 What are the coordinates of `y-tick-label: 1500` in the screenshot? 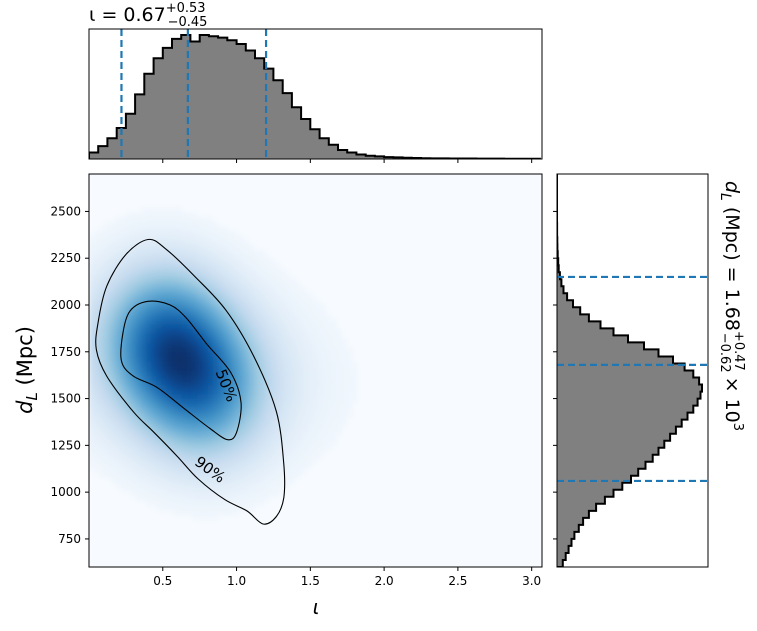 It's located at (65, 399).